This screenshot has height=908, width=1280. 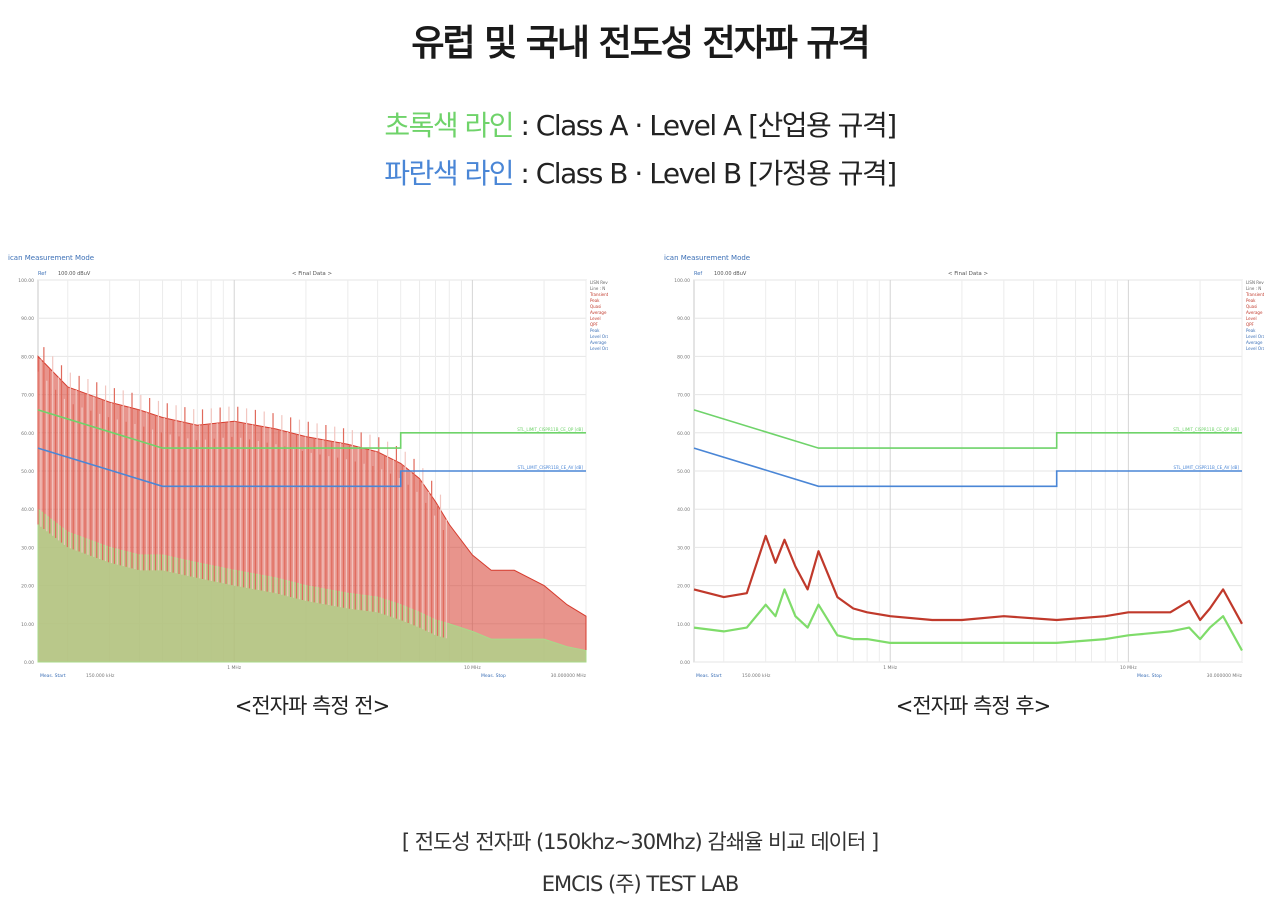 I want to click on legend-green-label: 초록색 라인, so click(x=449, y=125).